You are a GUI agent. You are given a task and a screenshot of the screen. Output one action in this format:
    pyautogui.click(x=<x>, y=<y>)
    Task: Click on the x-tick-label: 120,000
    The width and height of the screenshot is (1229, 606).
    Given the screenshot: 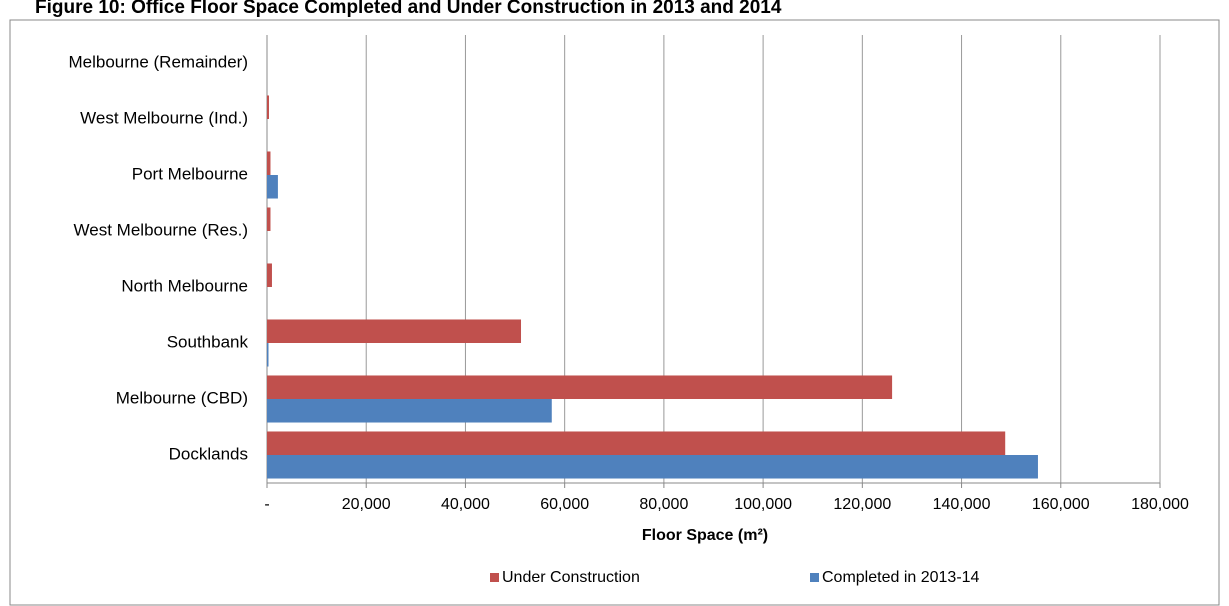 What is the action you would take?
    pyautogui.click(x=862, y=504)
    